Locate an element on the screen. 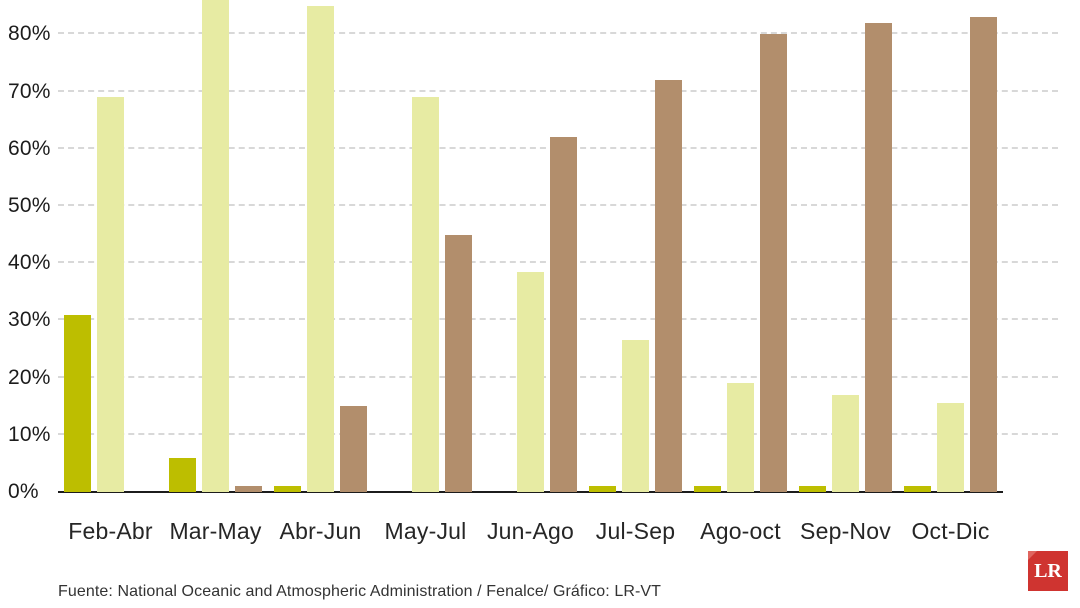  lr-logo-text: LR is located at coordinates (1048, 570).